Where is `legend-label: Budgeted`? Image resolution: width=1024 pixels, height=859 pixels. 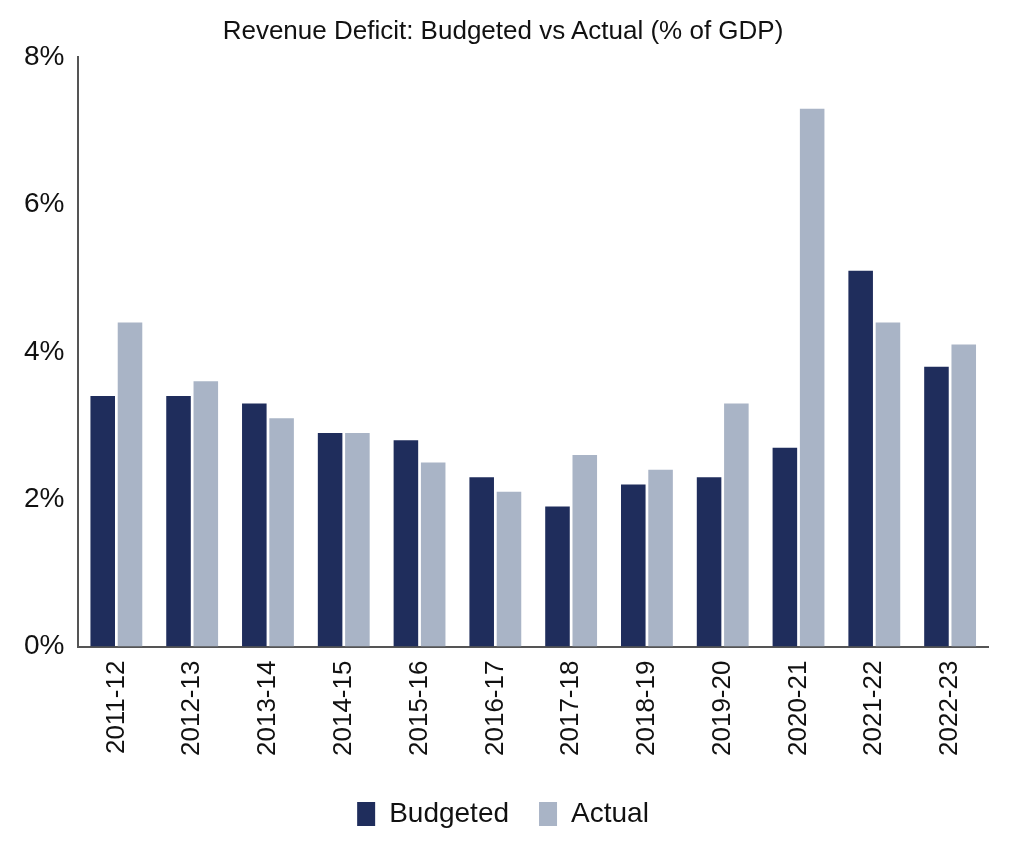
legend-label: Budgeted is located at coordinates (449, 812).